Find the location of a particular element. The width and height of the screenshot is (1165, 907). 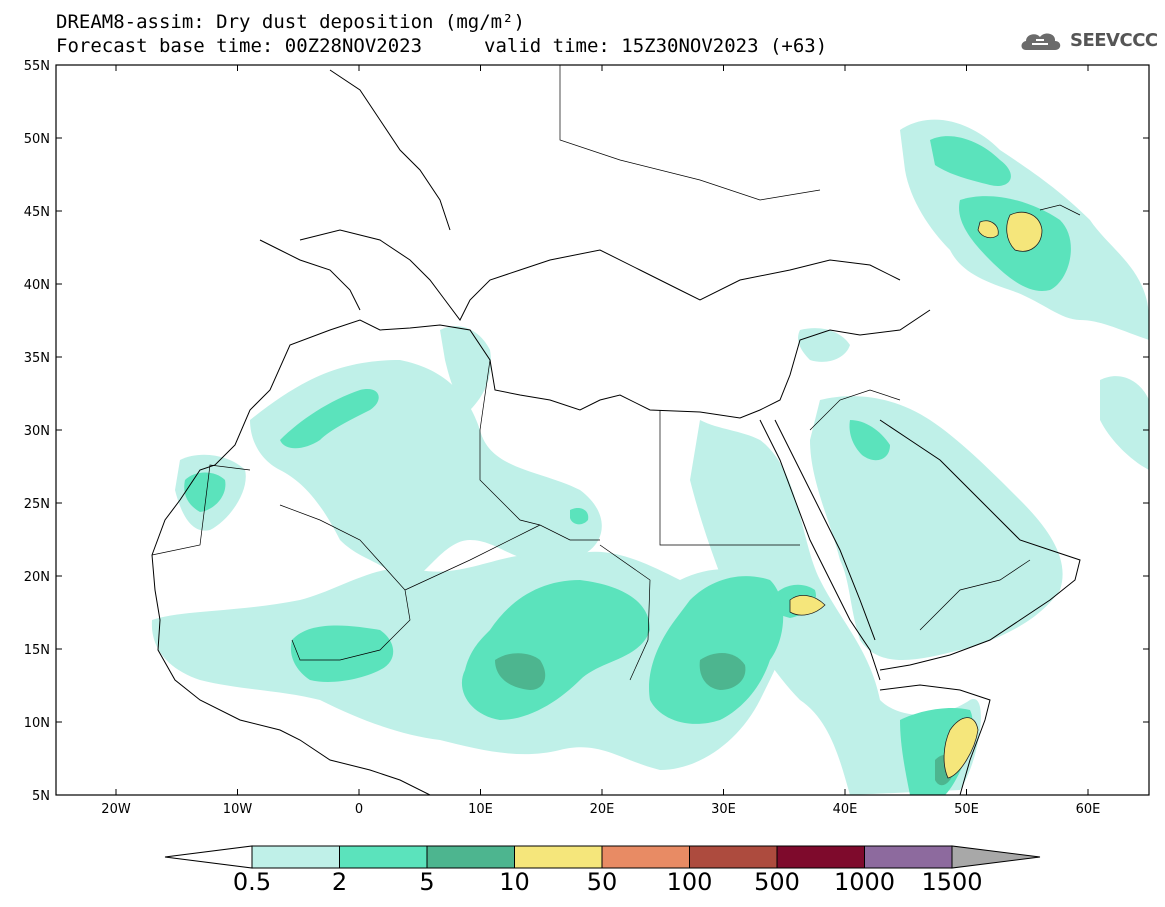

colorbar-label: 2 is located at coordinates (339, 882).